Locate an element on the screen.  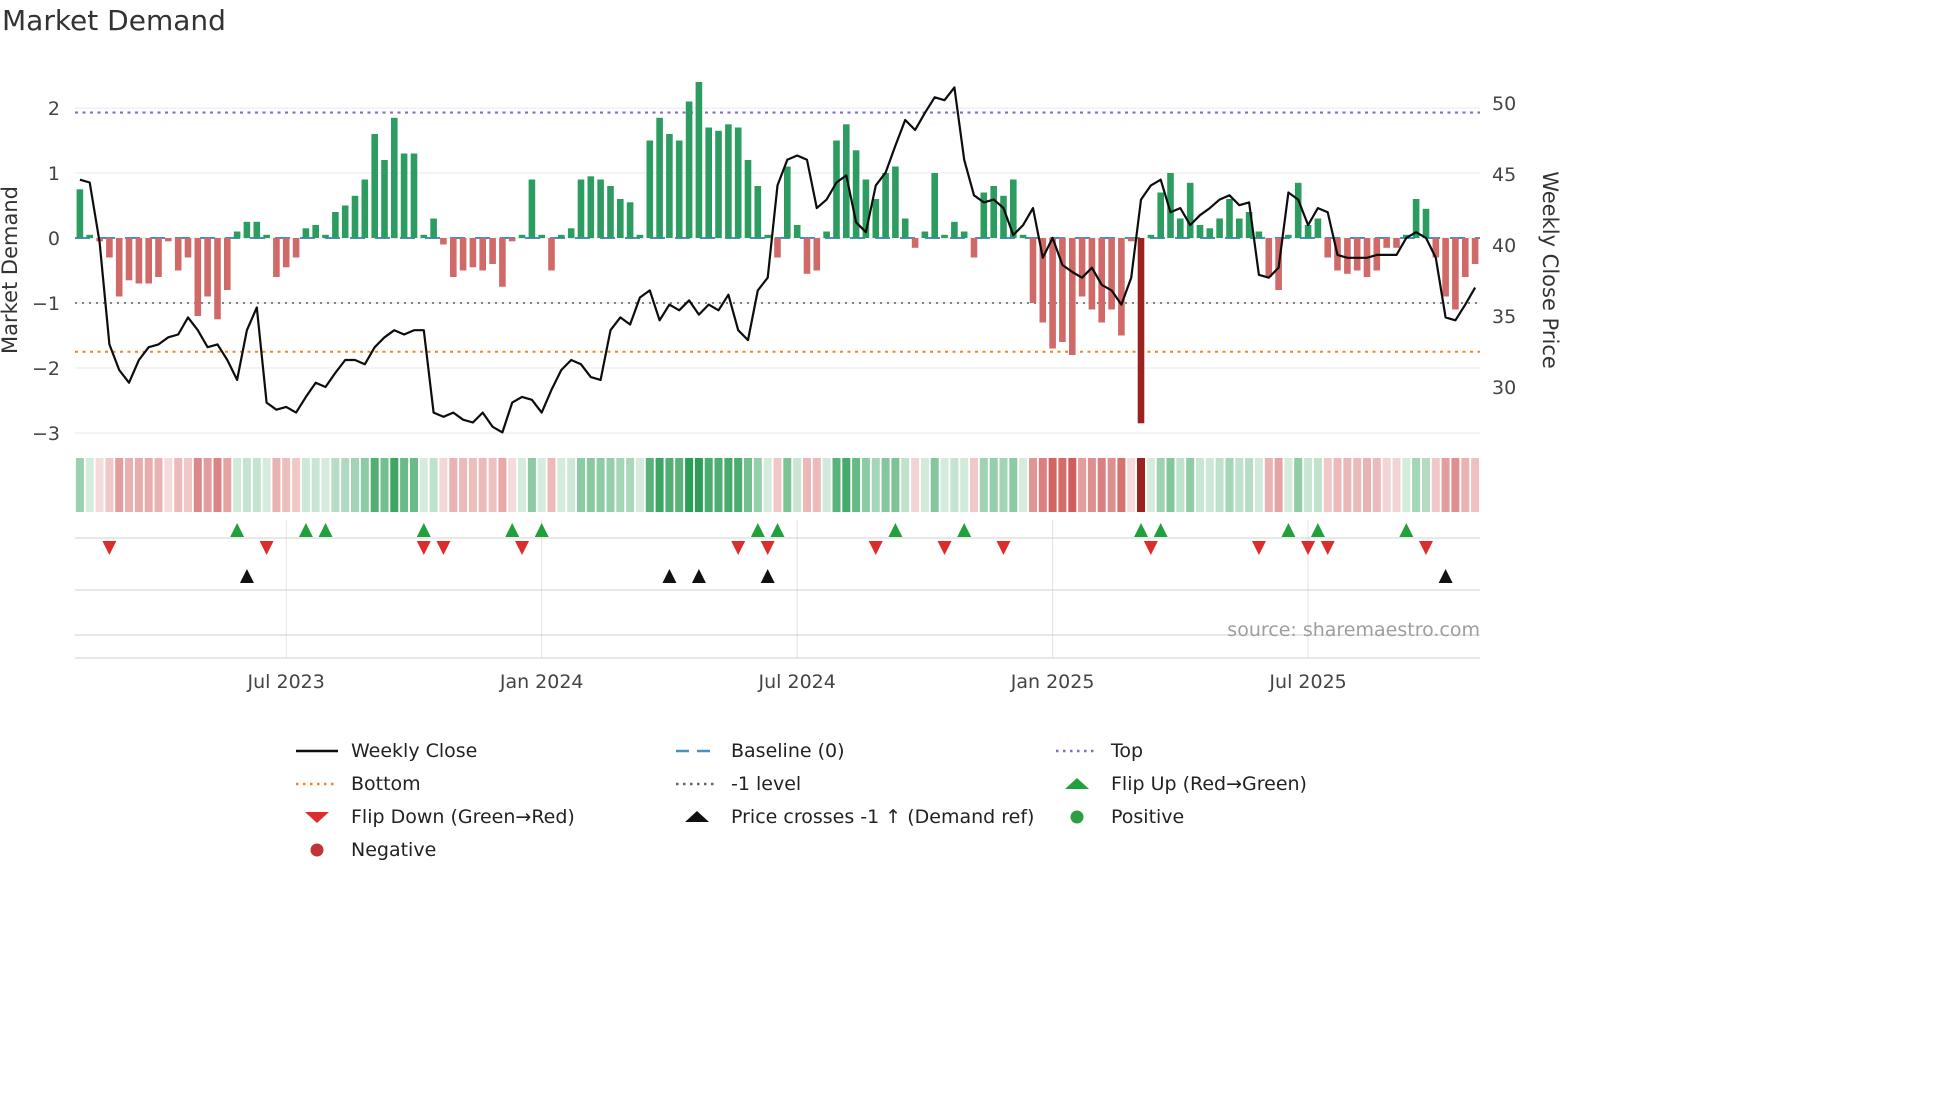
left-axis-tick: 0 is located at coordinates (54, 239).